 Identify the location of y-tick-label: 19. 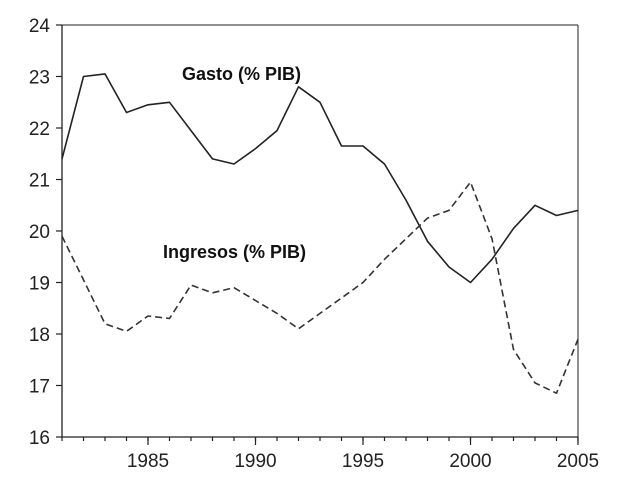
(39, 284).